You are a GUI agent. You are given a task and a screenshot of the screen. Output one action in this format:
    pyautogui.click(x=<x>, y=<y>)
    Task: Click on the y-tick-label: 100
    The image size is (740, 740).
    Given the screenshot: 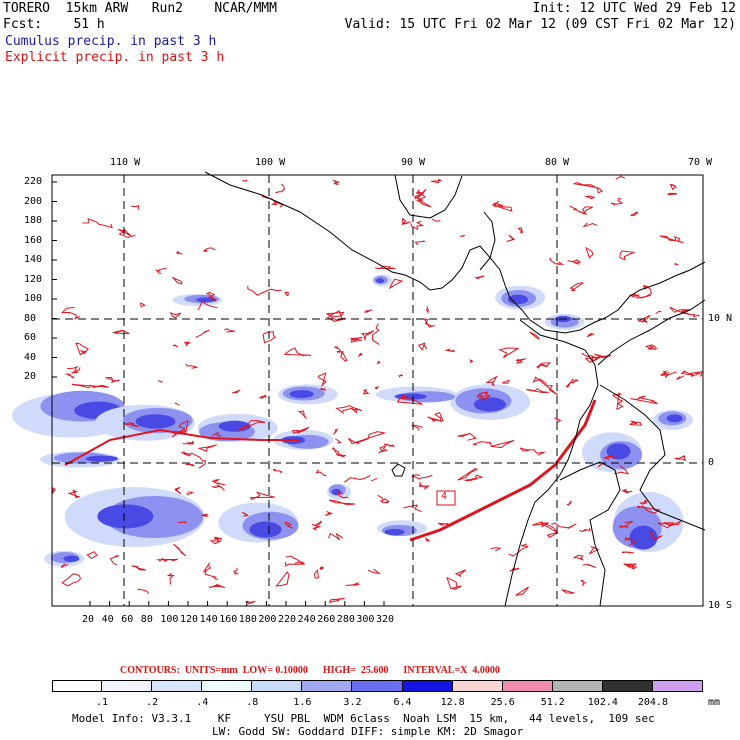 What is the action you would take?
    pyautogui.click(x=33, y=298)
    